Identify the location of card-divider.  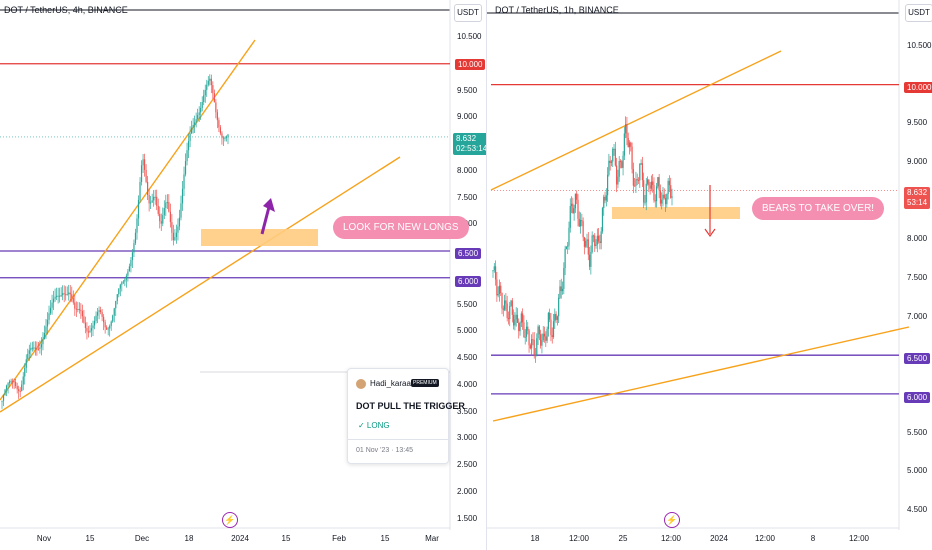
(398, 439).